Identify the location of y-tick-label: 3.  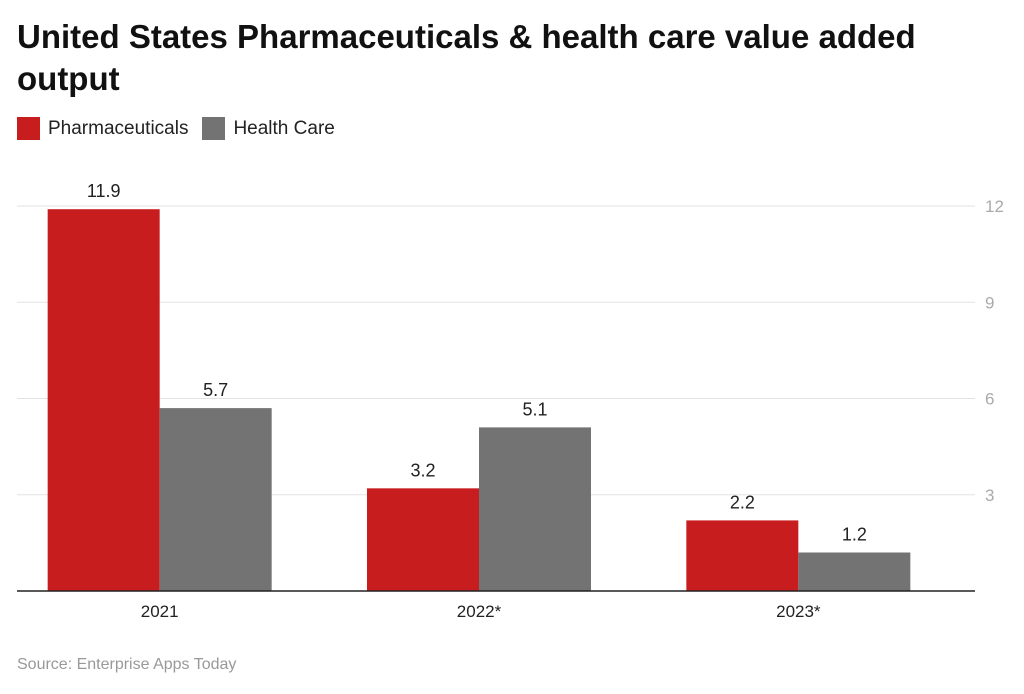
(989, 495).